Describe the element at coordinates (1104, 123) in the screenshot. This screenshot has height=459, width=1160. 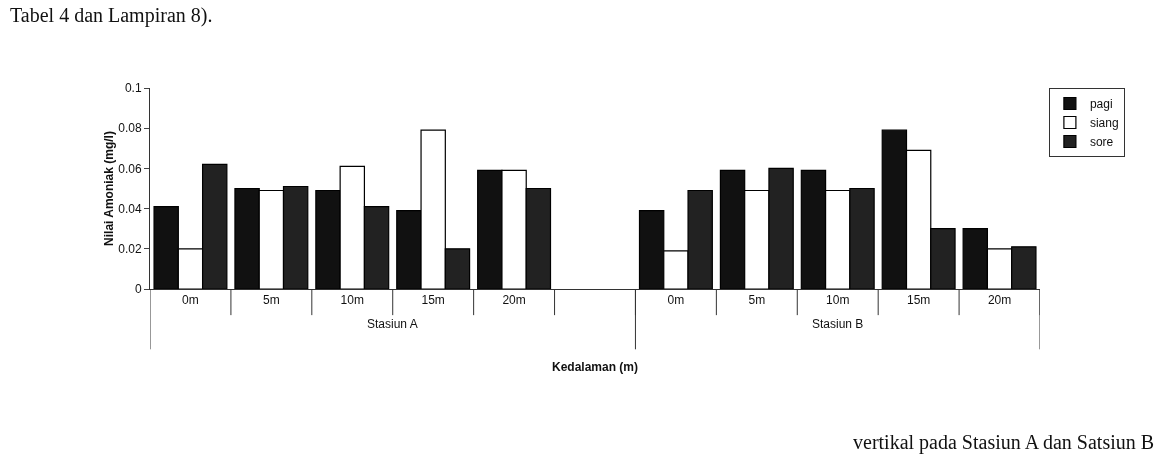
I see `legend-label: siang` at that location.